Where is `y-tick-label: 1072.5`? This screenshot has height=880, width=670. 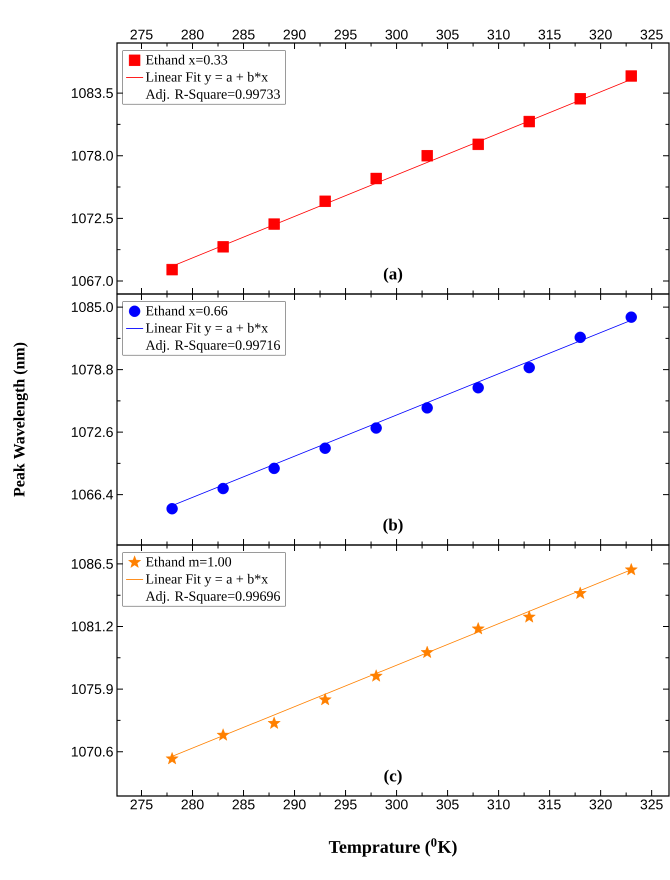 y-tick-label: 1072.5 is located at coordinates (92, 218).